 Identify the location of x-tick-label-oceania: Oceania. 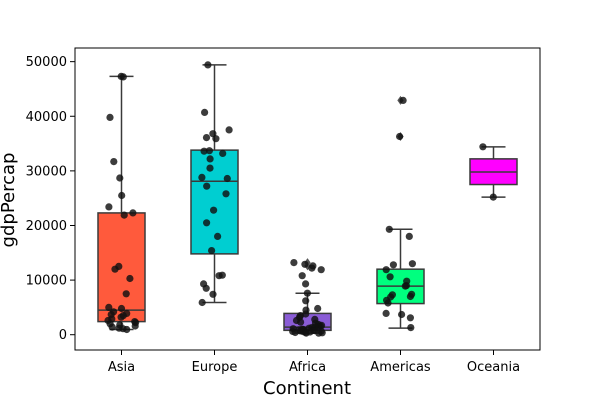
(493, 367).